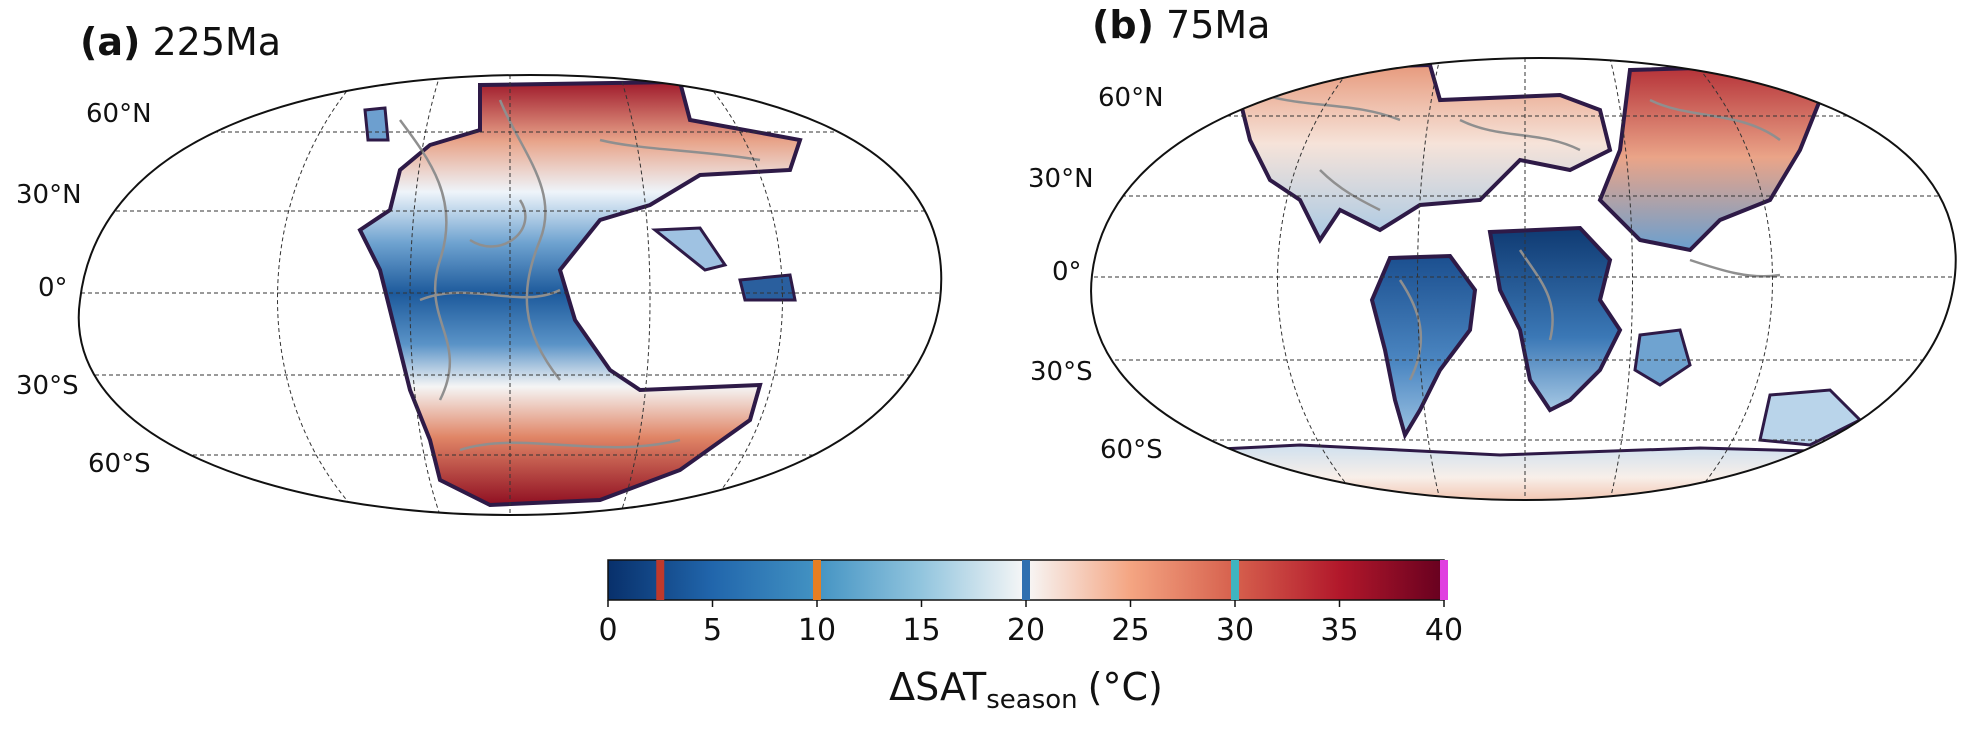 Image resolution: width=1988 pixels, height=734 pixels. What do you see at coordinates (1235, 630) in the screenshot?
I see `colorbar-tick-label: 30` at bounding box center [1235, 630].